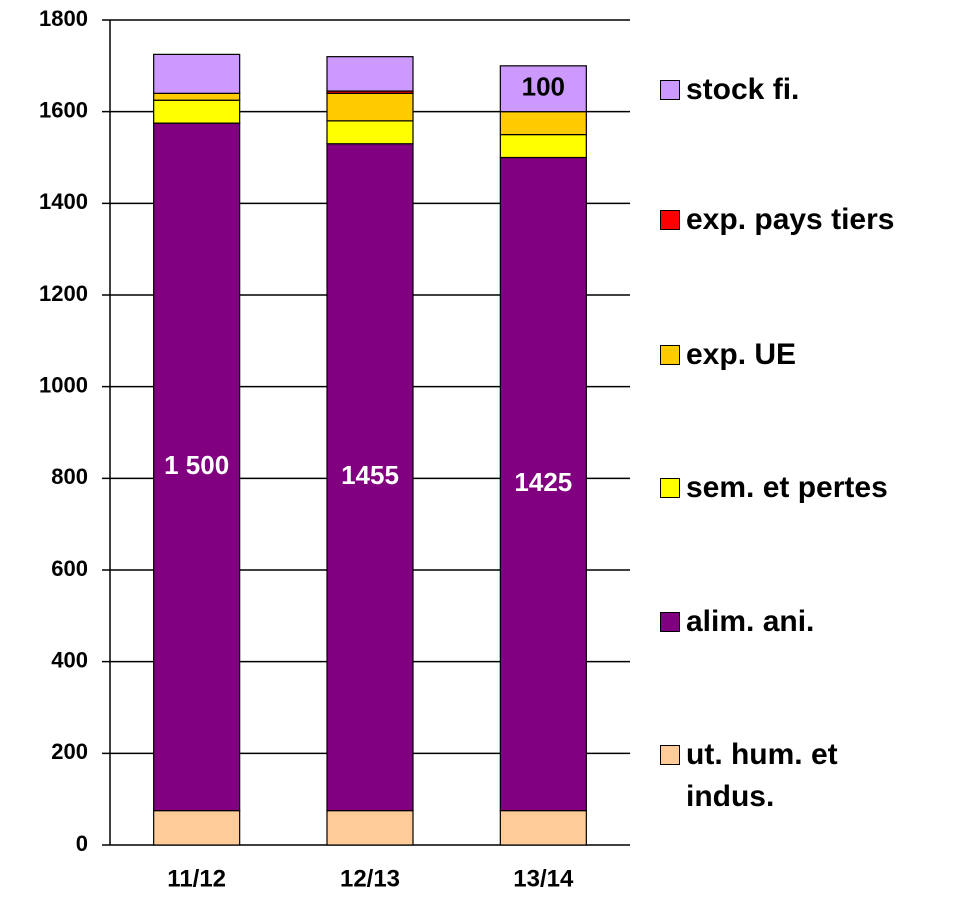 The width and height of the screenshot is (972, 903). Describe the element at coordinates (69, 659) in the screenshot. I see `y-tick-label: 400` at that location.